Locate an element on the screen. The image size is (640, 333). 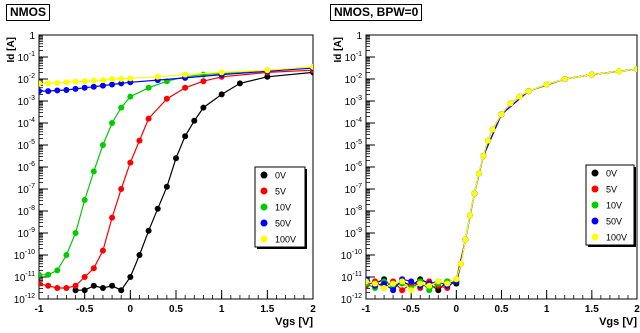
y-tick-label: 1 is located at coordinates (32, 36).